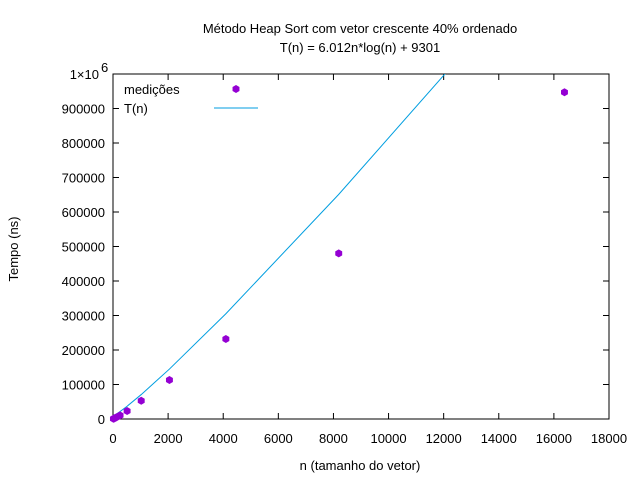  What do you see at coordinates (101, 419) in the screenshot?
I see `y-tick-label: 0` at bounding box center [101, 419].